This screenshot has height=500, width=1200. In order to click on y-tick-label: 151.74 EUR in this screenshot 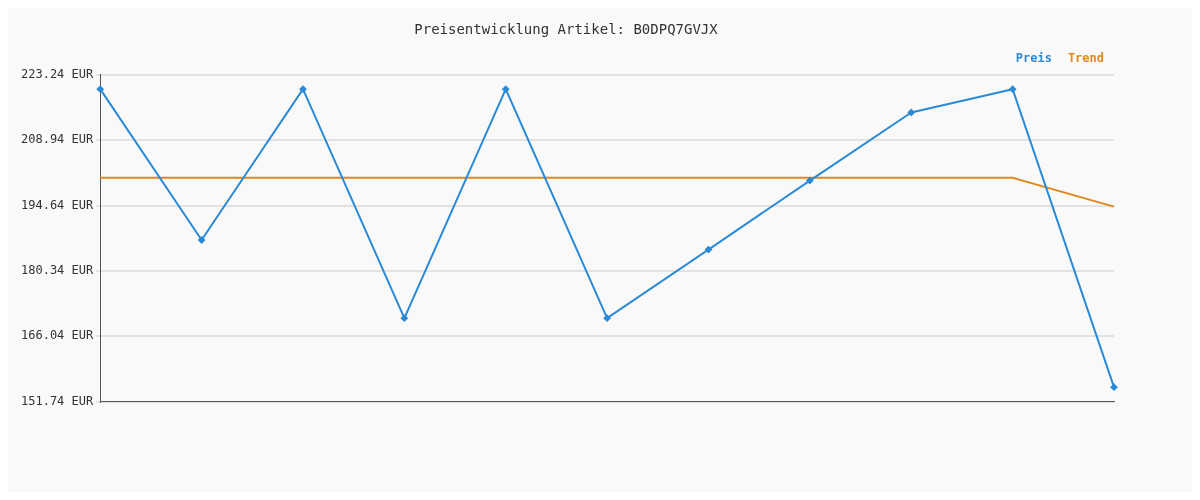, I will do `click(58, 400)`.